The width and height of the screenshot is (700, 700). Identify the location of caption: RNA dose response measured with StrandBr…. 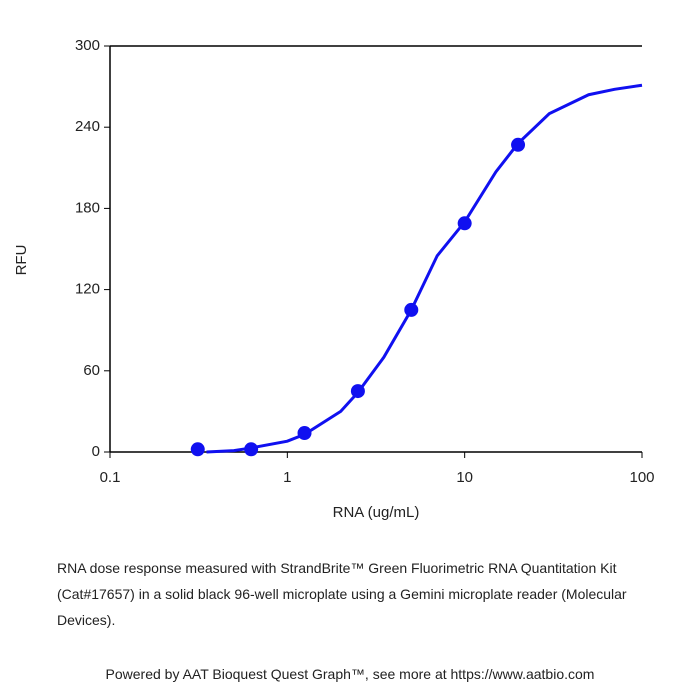
(342, 594).